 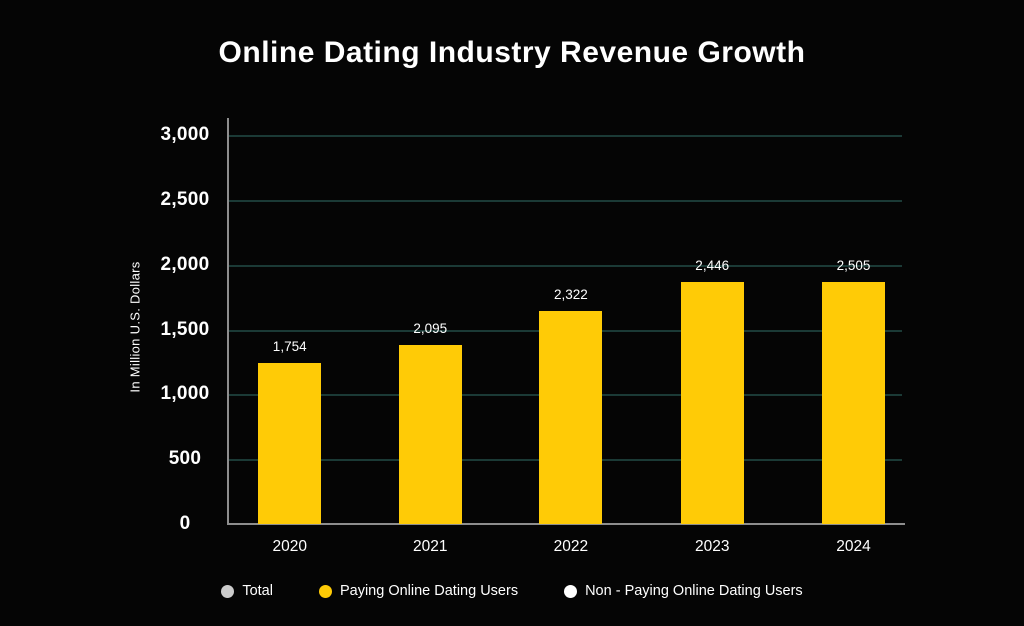 What do you see at coordinates (430, 546) in the screenshot?
I see `x-axis-label: 2021` at bounding box center [430, 546].